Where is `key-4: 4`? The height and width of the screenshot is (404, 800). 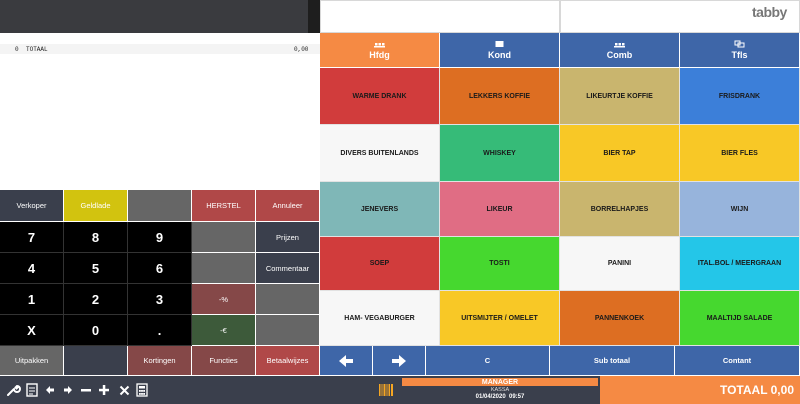 key-4: 4 is located at coordinates (32, 268).